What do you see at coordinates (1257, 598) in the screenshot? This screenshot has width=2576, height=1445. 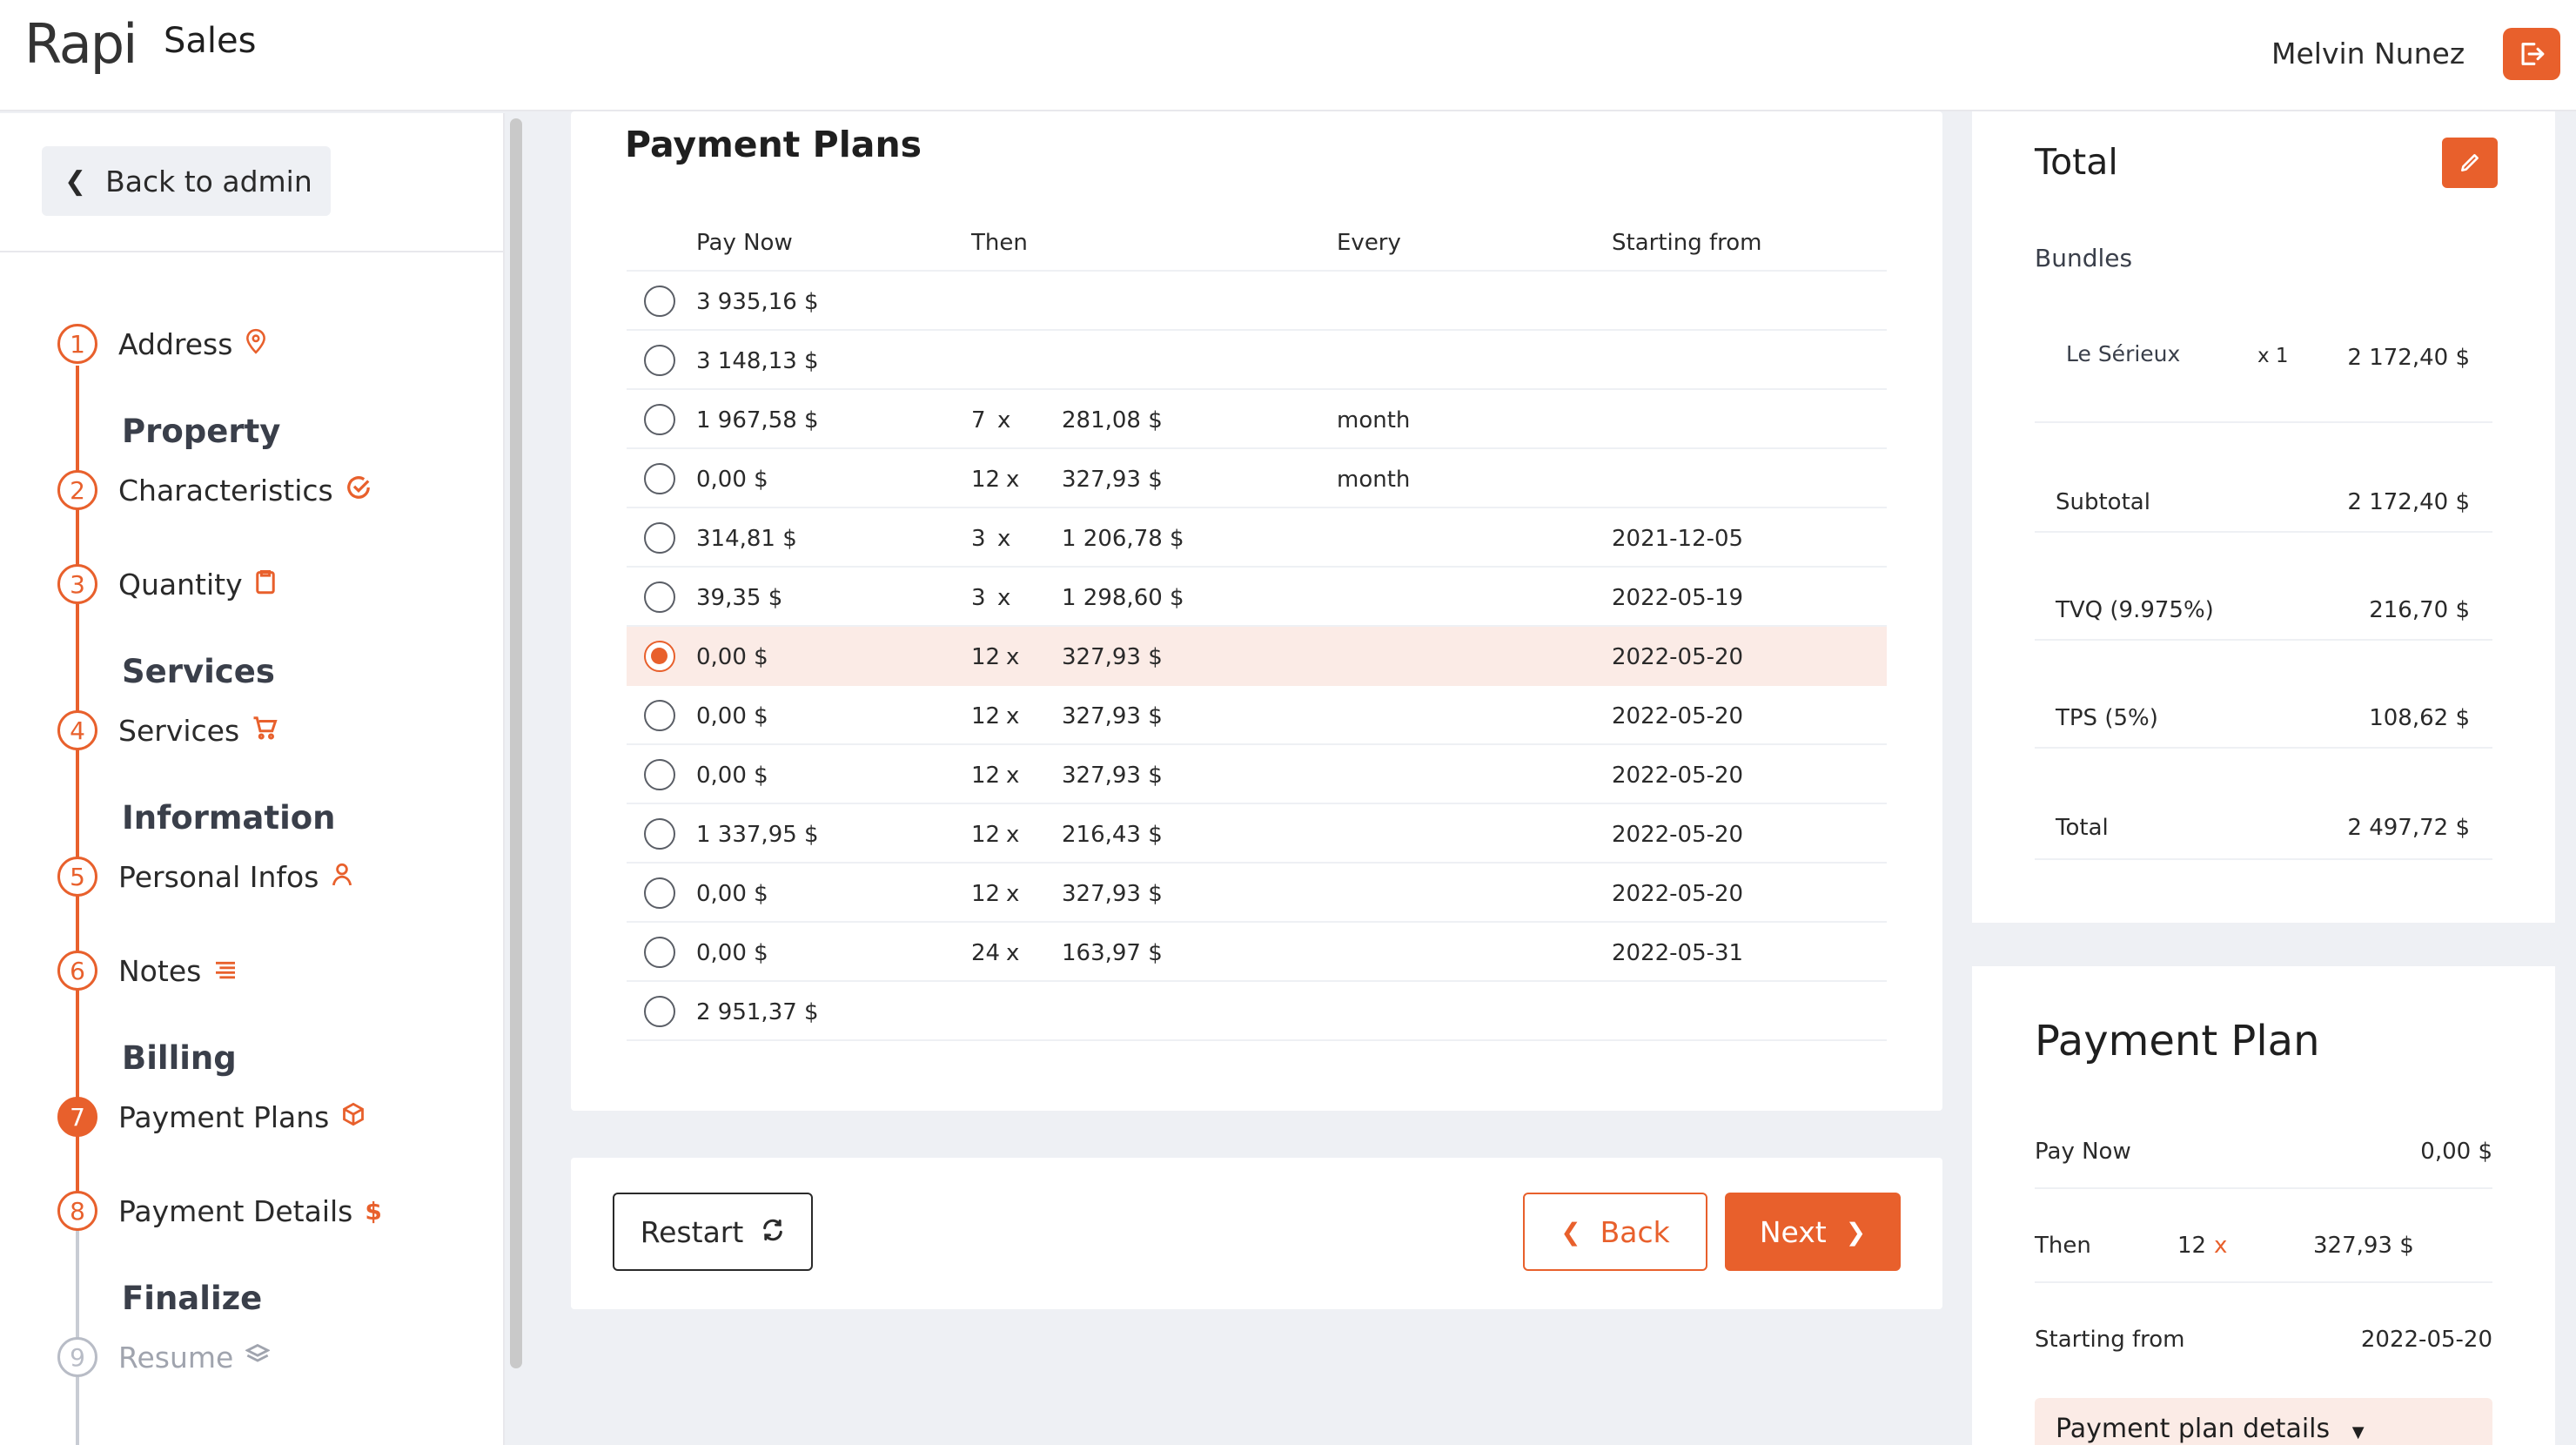 I see `plan-row: 39,35 $ 3 x 1 298,60 $ 2022-05-19` at bounding box center [1257, 598].